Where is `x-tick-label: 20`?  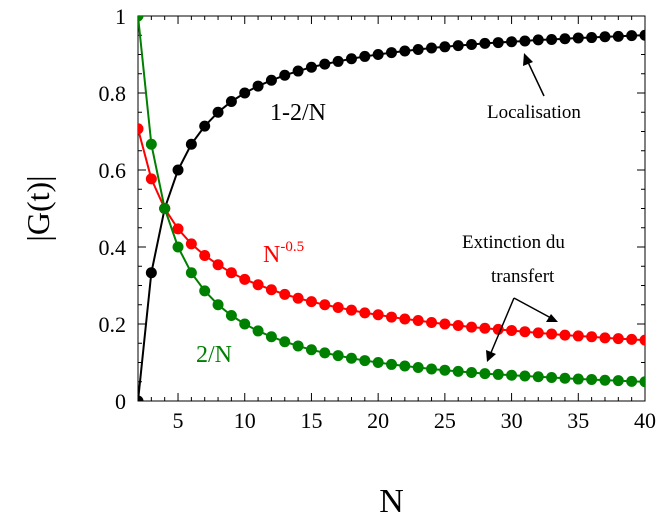 x-tick-label: 20 is located at coordinates (378, 420).